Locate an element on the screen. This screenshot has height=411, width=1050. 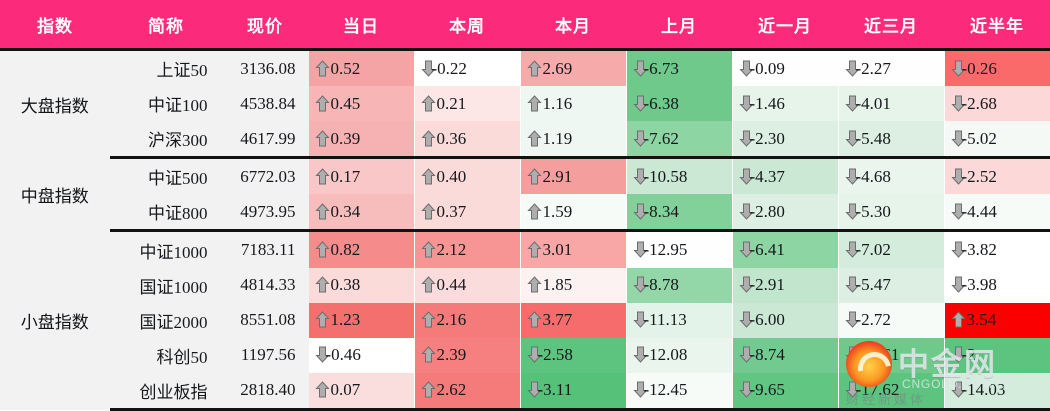
change-value: 1.23 is located at coordinates (345, 320).